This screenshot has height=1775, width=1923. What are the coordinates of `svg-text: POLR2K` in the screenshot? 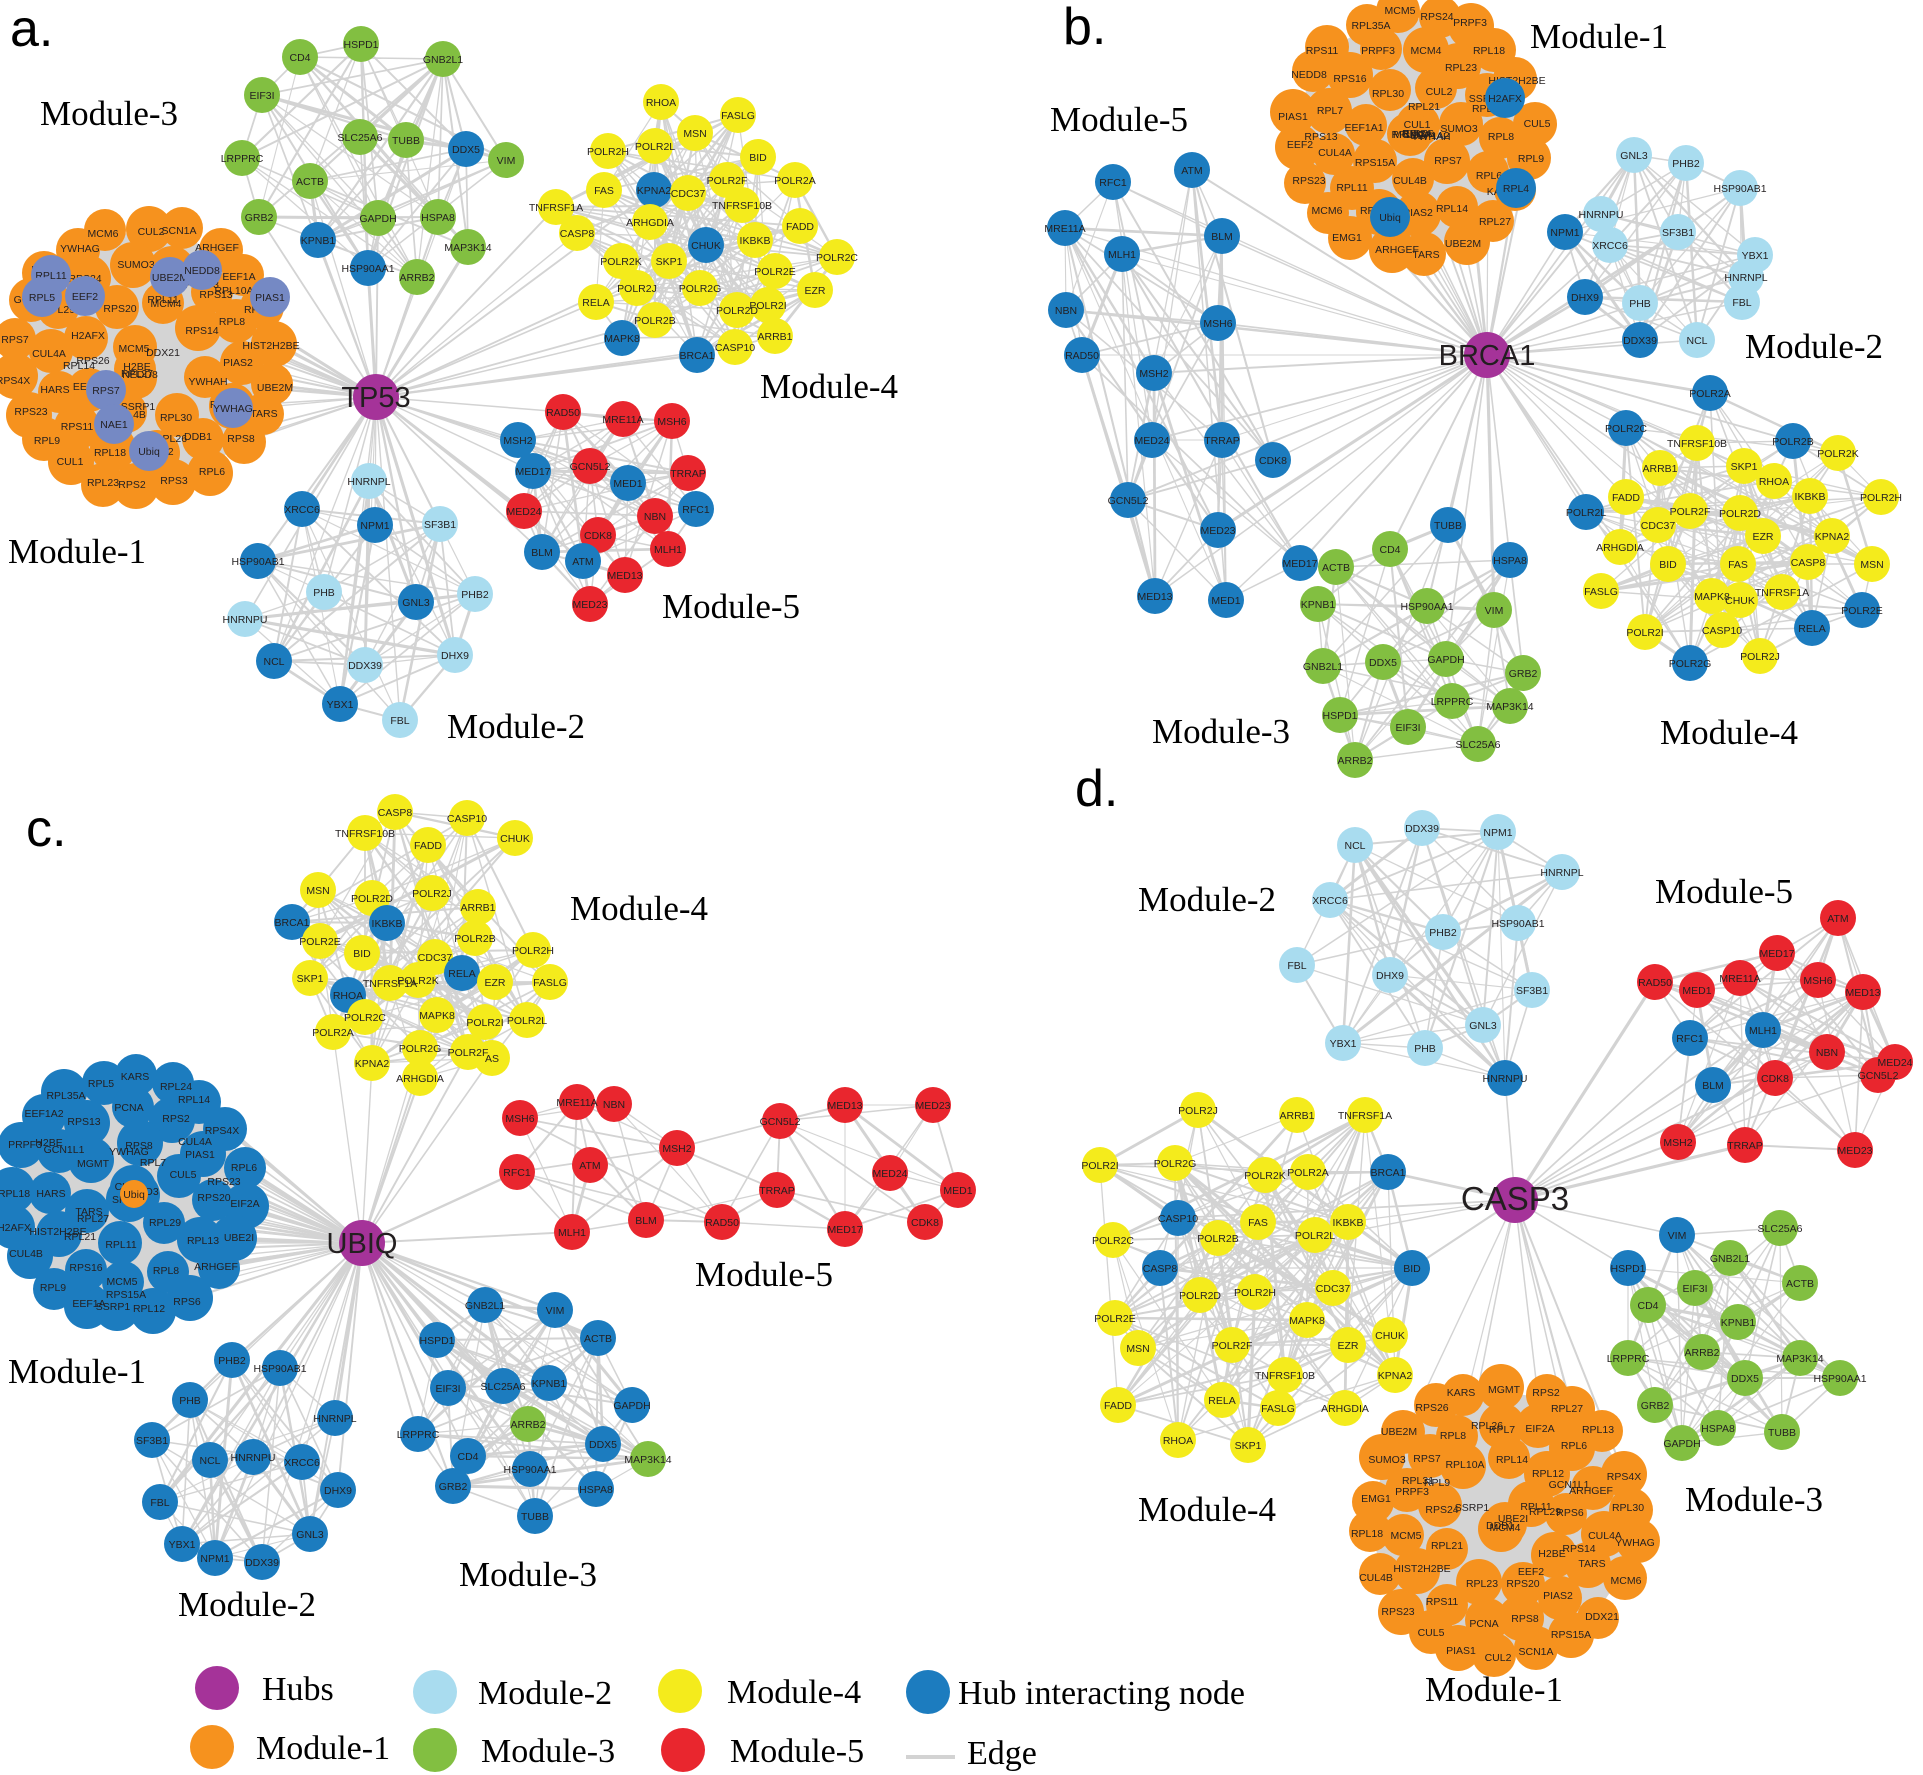 It's located at (417, 981).